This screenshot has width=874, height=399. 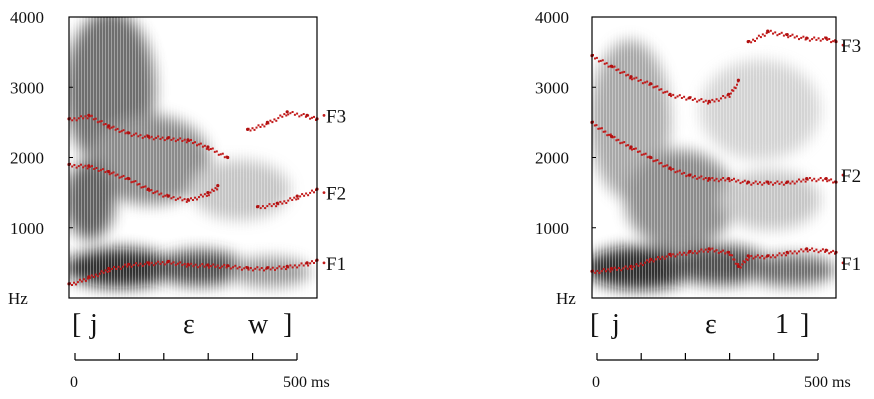 What do you see at coordinates (851, 176) in the screenshot?
I see `formant-label-f2: F2` at bounding box center [851, 176].